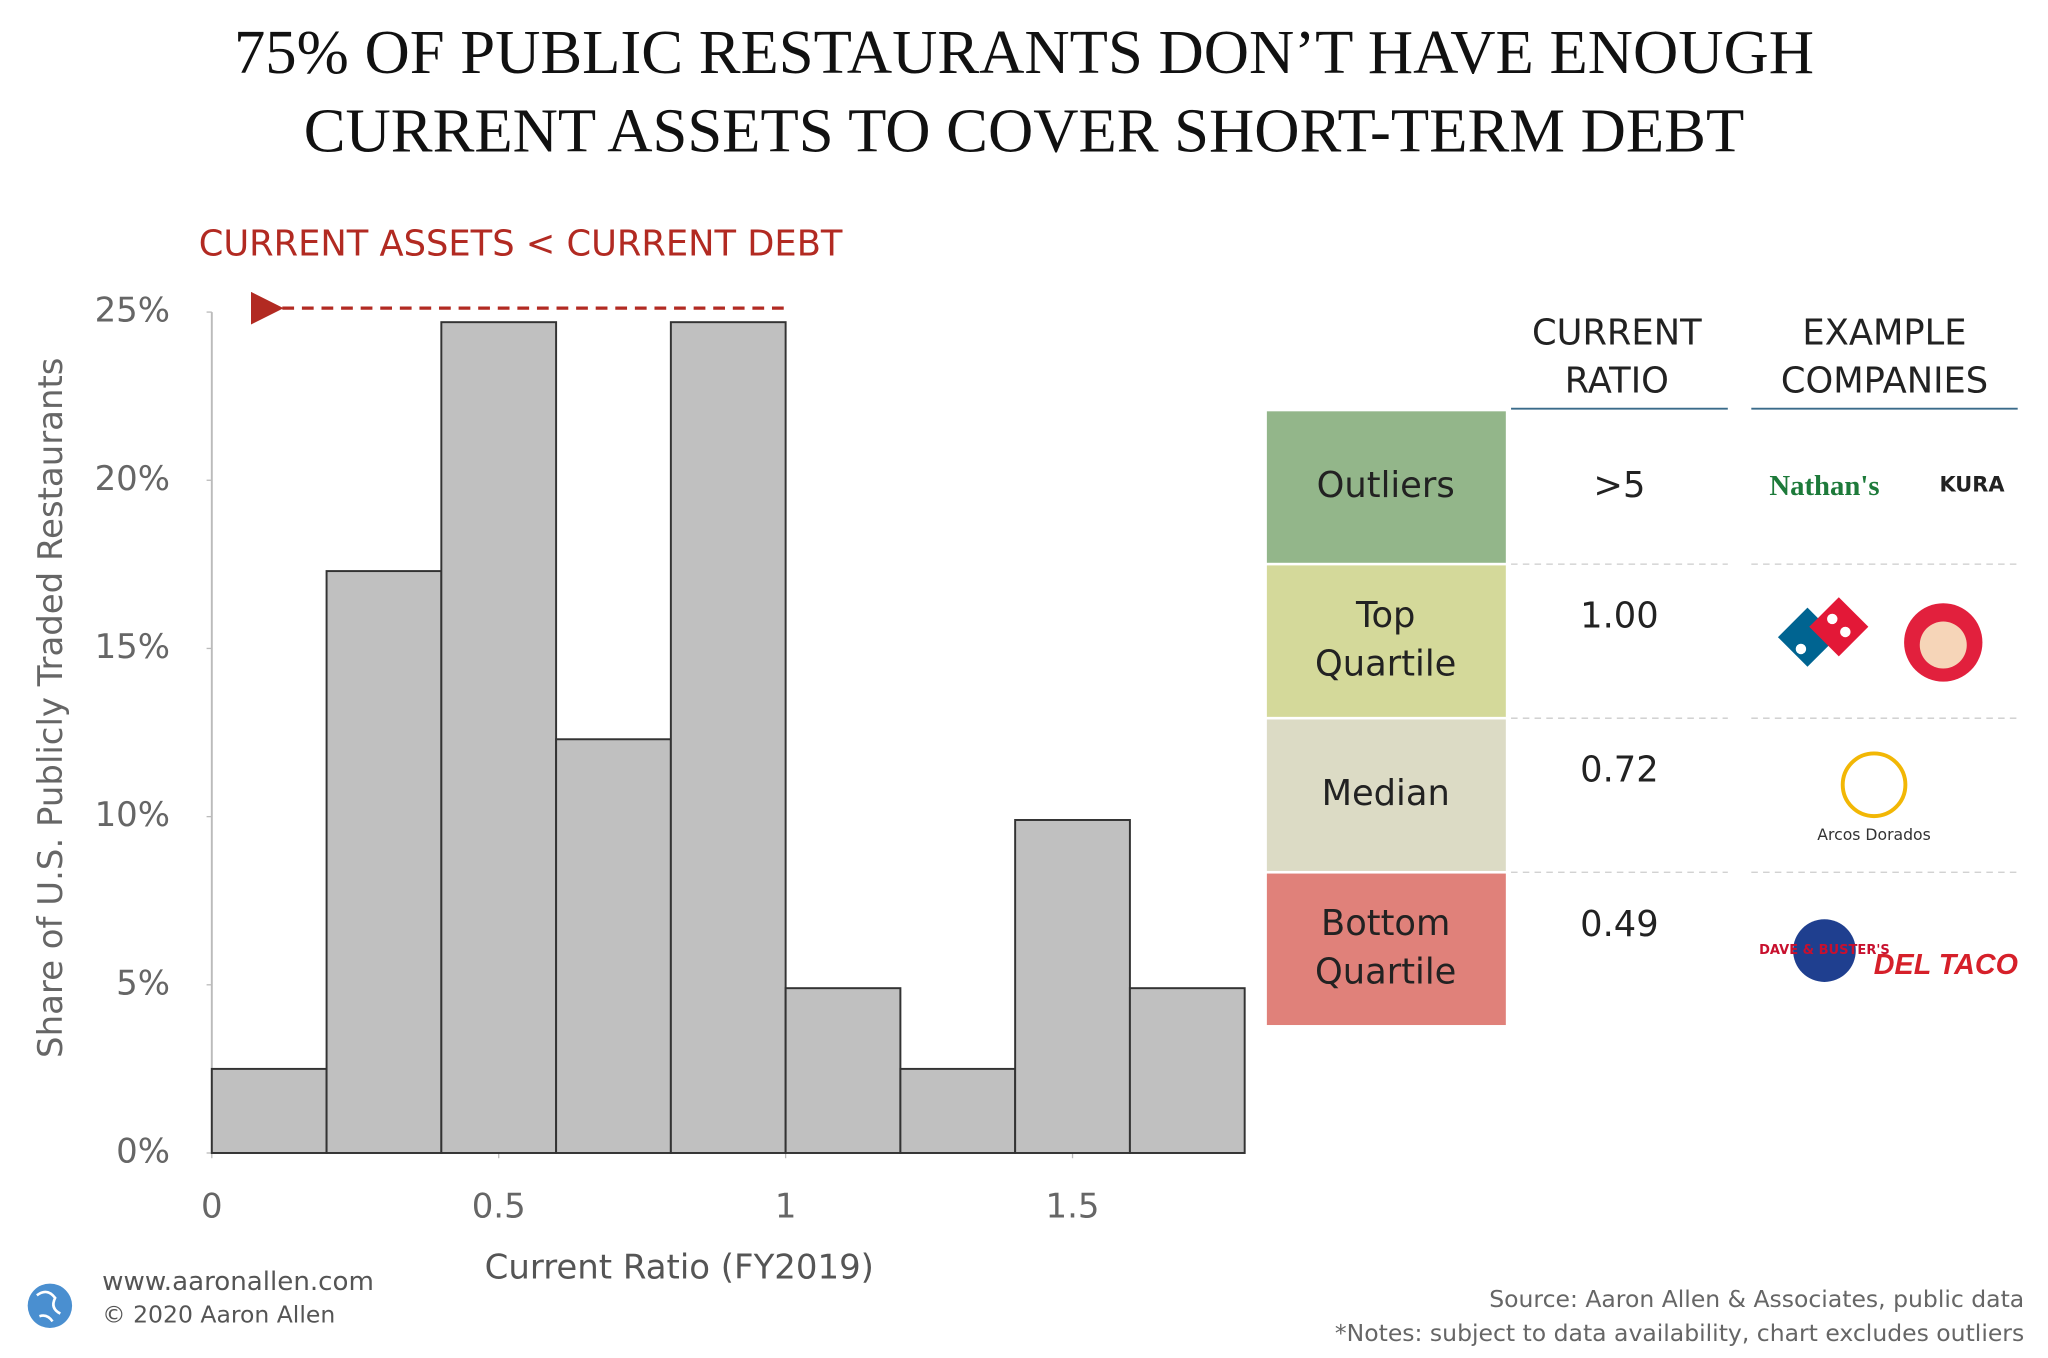 The width and height of the screenshot is (2048, 1358). Describe the element at coordinates (1619, 616) in the screenshot. I see `ratio-label: 1.00` at that location.